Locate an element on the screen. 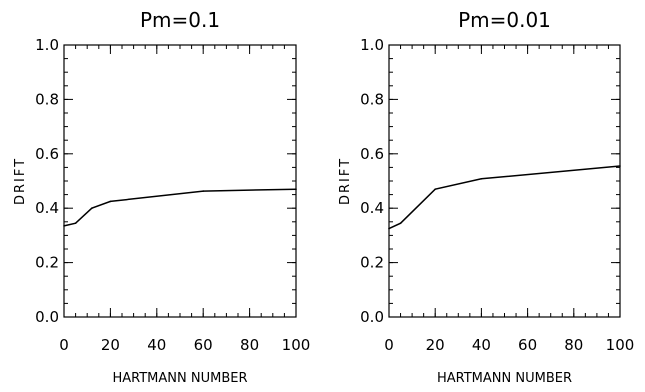  chart-title: Pm=0.1 is located at coordinates (180, 20).